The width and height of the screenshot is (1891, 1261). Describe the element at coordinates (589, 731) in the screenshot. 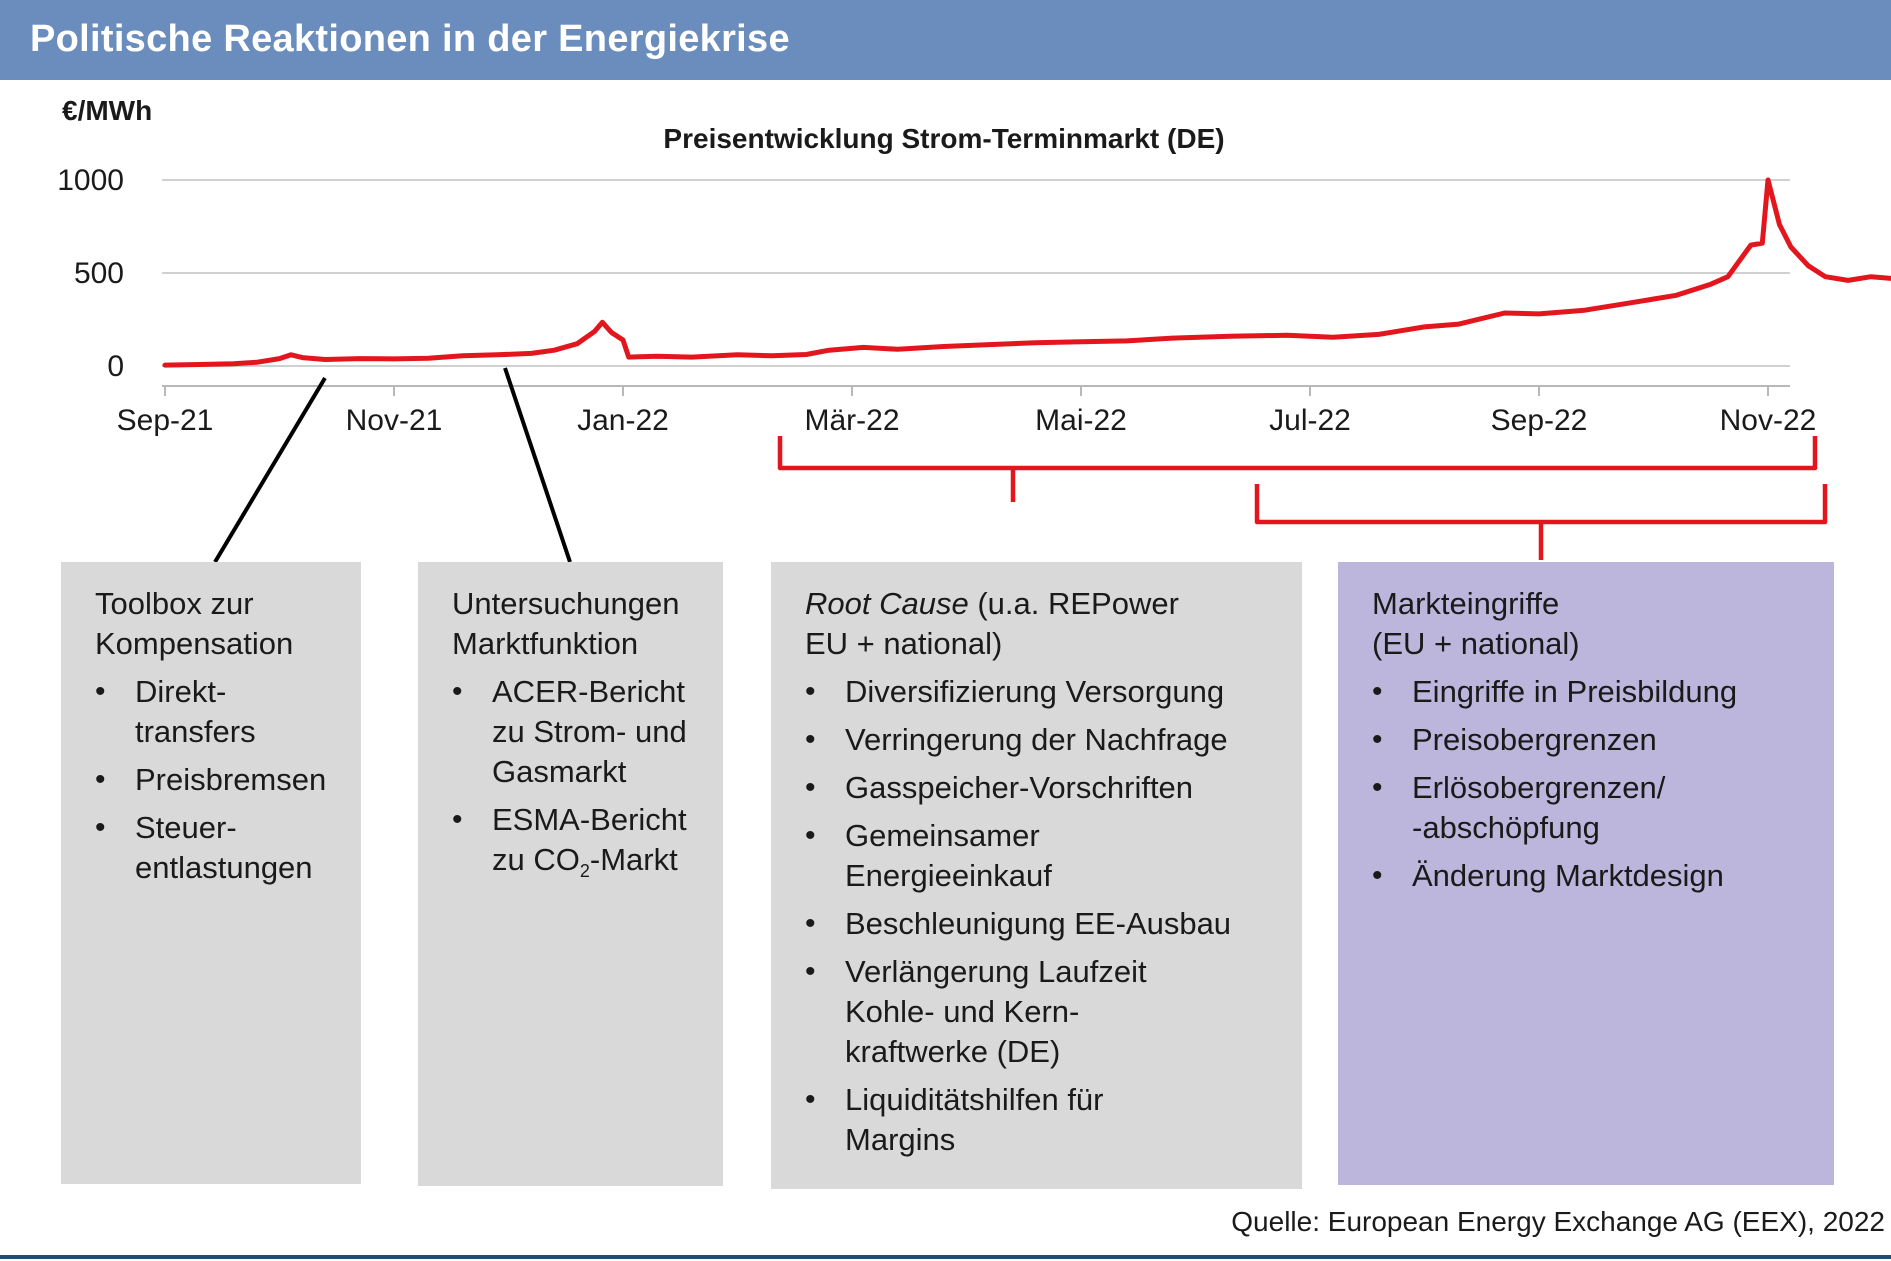

I see `list-item-line: zu Strom- und` at that location.